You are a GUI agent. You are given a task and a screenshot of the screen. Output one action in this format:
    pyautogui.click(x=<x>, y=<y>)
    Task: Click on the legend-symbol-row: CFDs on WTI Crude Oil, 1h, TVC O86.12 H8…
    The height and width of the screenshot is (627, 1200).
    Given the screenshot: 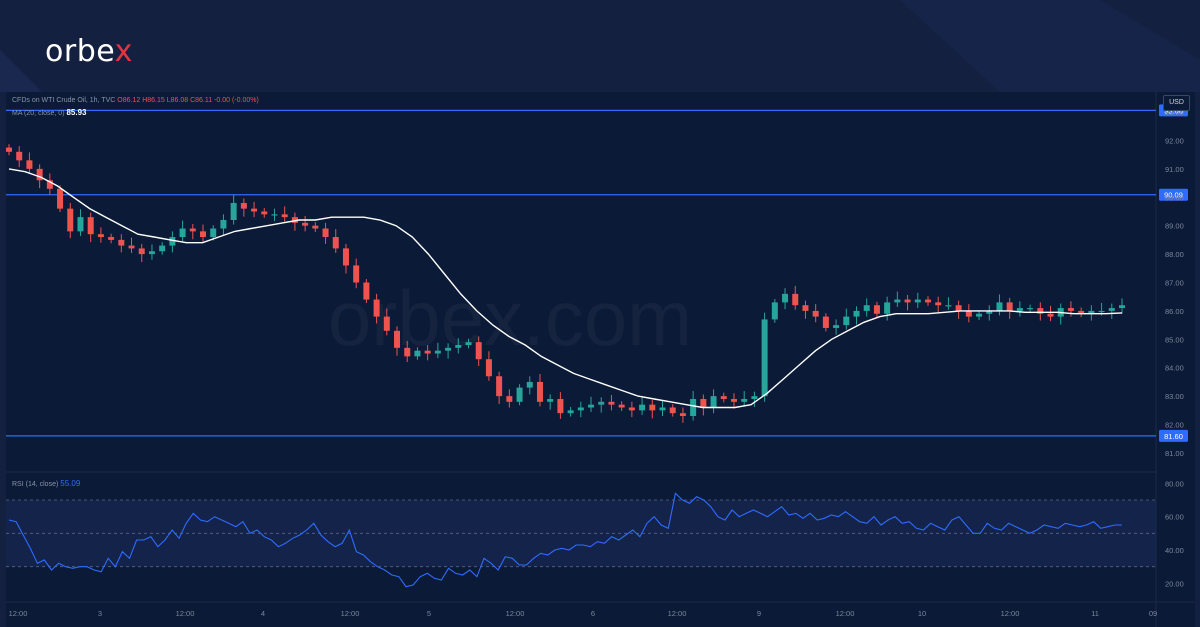 What is the action you would take?
    pyautogui.click(x=135, y=100)
    